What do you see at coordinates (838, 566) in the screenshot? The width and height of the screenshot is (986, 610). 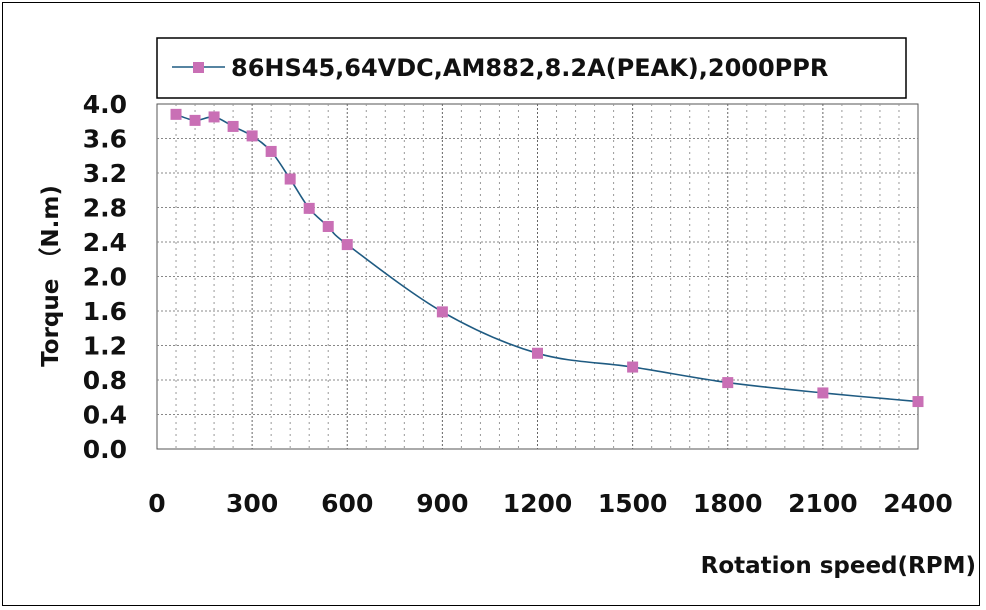 I see `x-axis-title: Rotation speed(RPM)` at bounding box center [838, 566].